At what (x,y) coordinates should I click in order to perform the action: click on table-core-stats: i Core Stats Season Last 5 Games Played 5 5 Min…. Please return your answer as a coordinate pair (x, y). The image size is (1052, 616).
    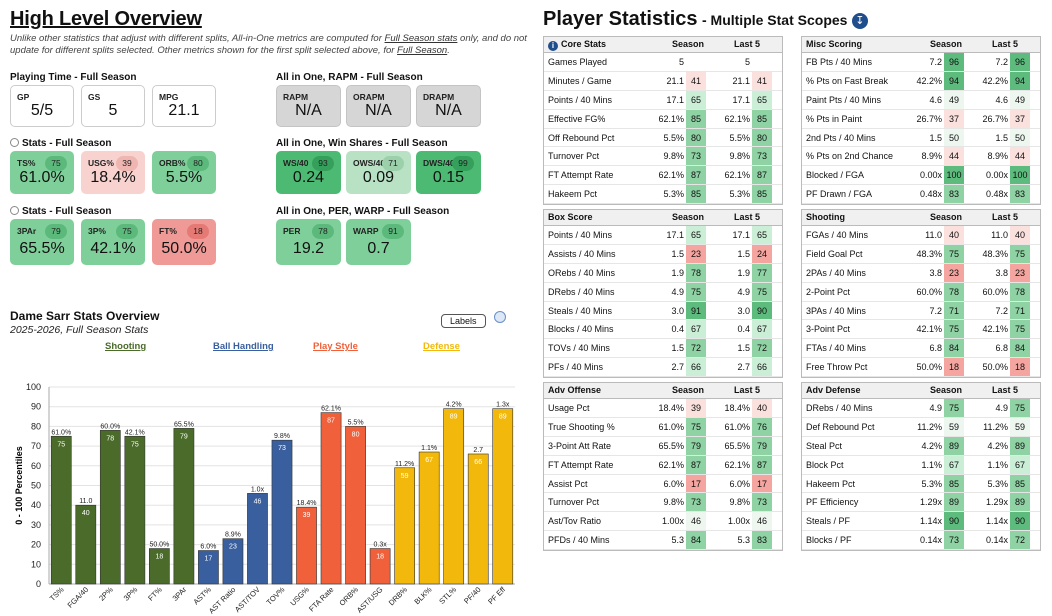
    Looking at the image, I should click on (663, 121).